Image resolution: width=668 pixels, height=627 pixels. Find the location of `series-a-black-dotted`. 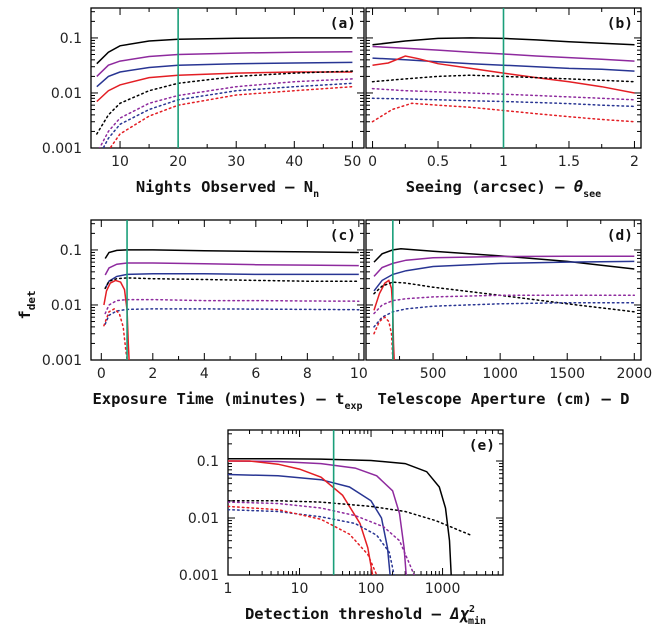

series-a-black-dotted is located at coordinates (225, 102).